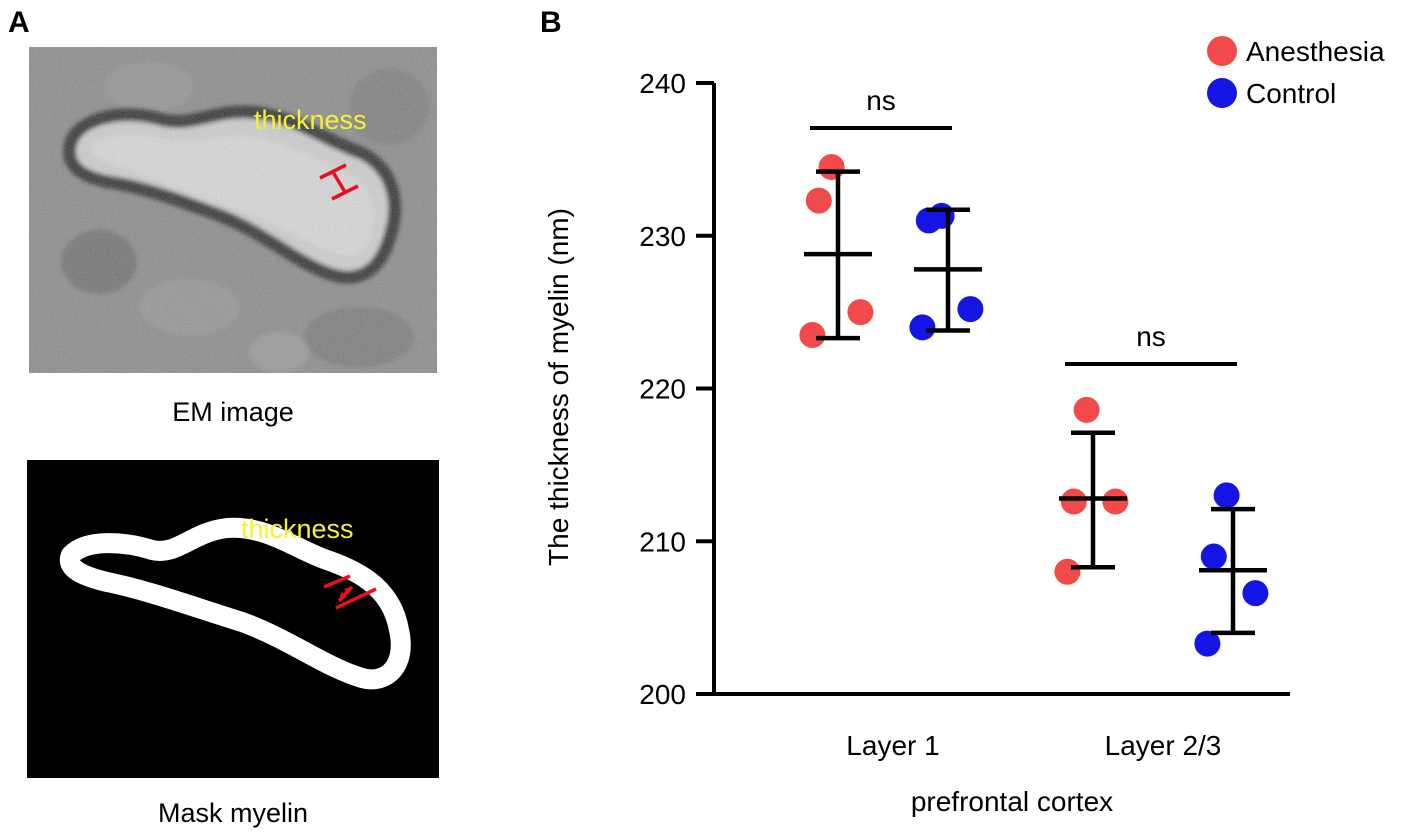 The width and height of the screenshot is (1417, 837). Describe the element at coordinates (233, 813) in the screenshot. I see `mask-caption: Mask myelin` at that location.